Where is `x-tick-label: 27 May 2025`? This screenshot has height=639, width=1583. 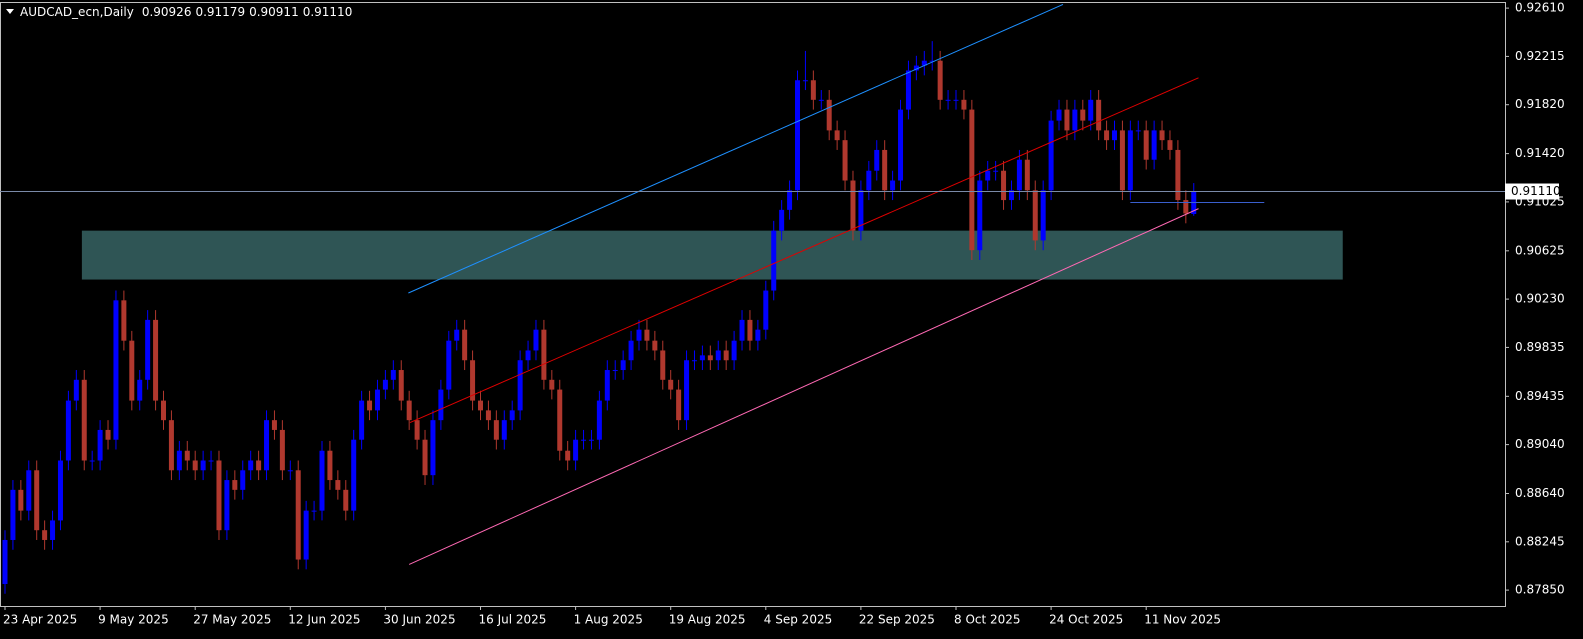 x-tick-label: 27 May 2025 is located at coordinates (232, 620).